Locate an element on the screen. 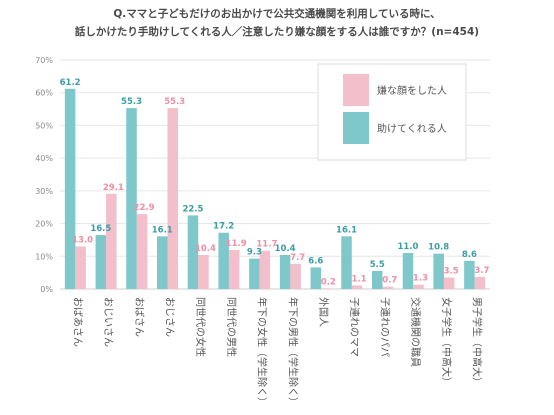 The height and width of the screenshot is (415, 554). data-label-dislike: 10.4 is located at coordinates (205, 249).